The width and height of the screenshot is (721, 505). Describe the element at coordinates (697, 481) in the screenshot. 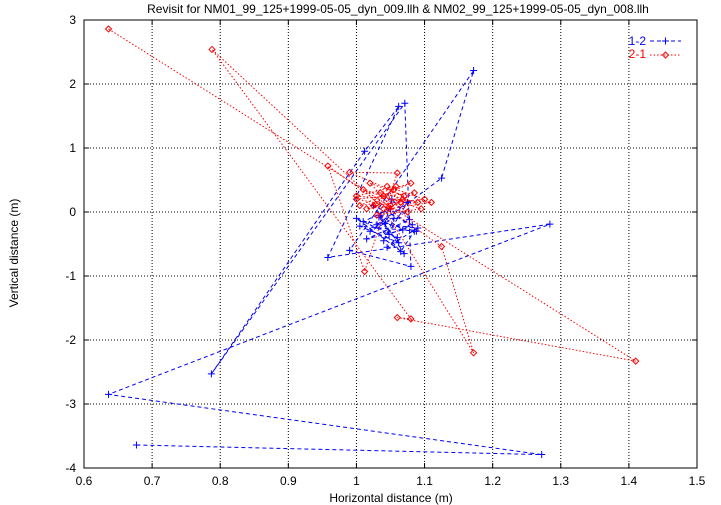

I see `x-tick-label: 1.5` at that location.